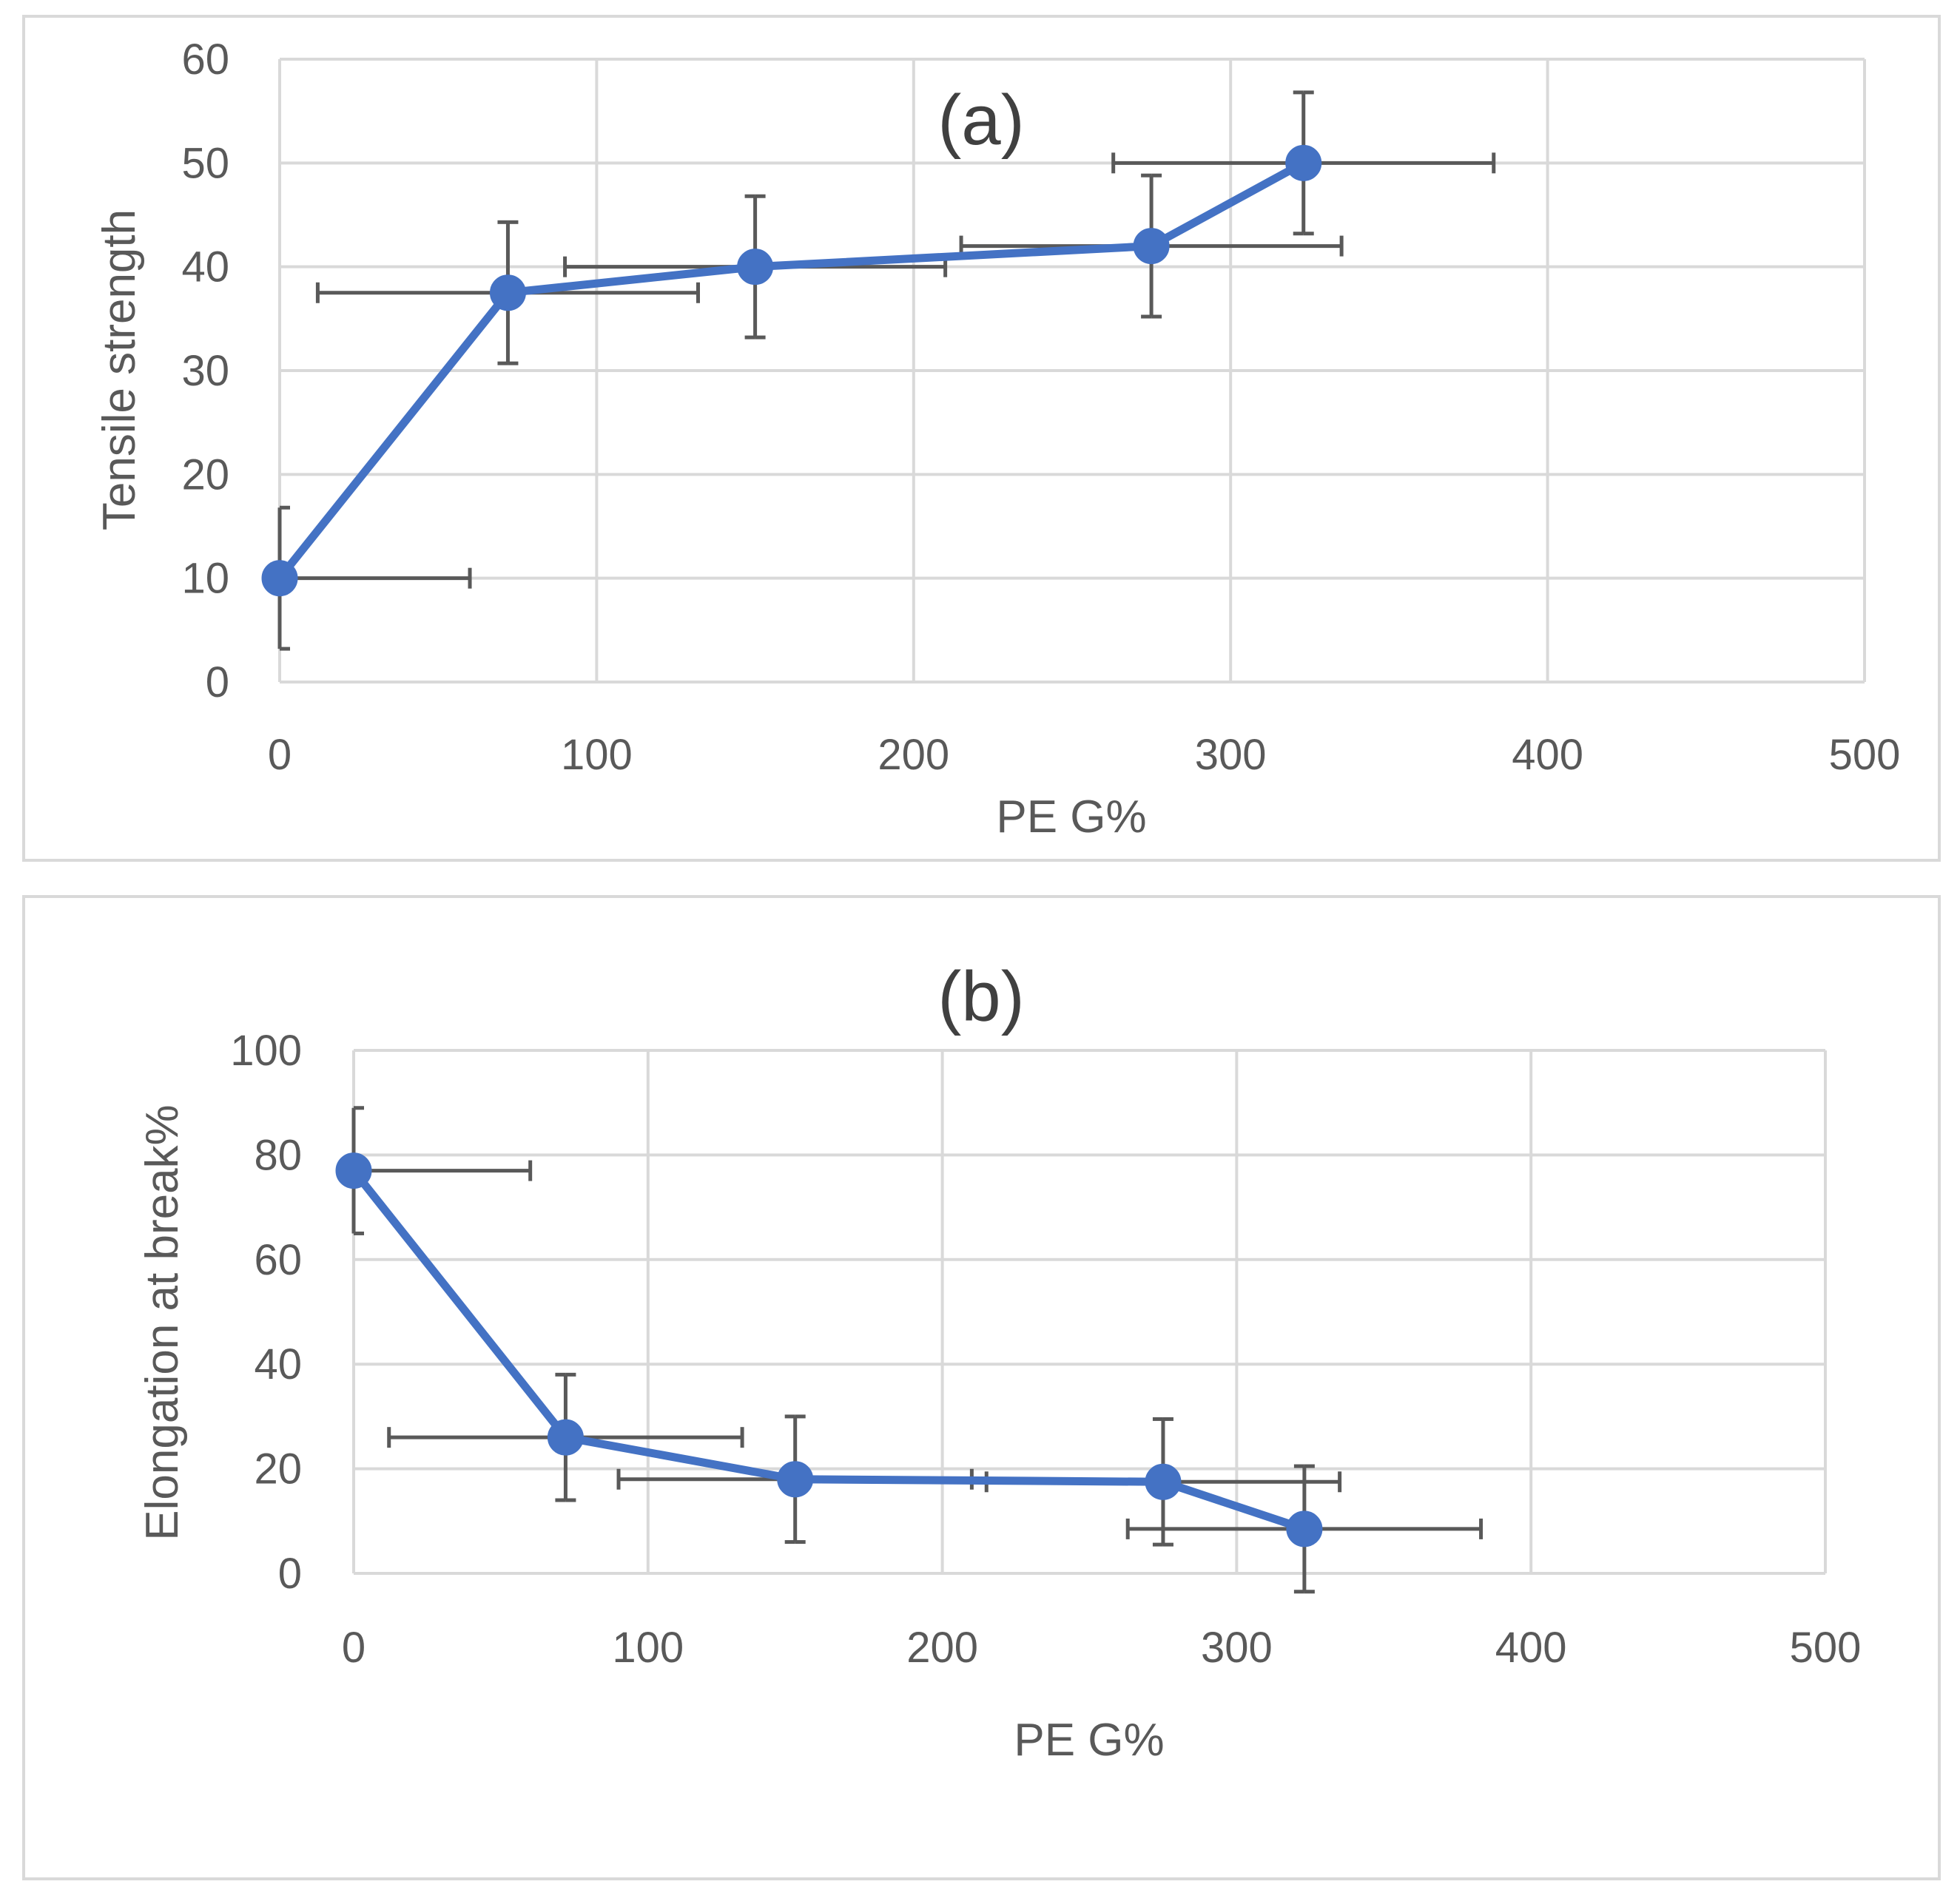  I want to click on chart-b-y-tick-label-1: 20, so click(278, 1469).